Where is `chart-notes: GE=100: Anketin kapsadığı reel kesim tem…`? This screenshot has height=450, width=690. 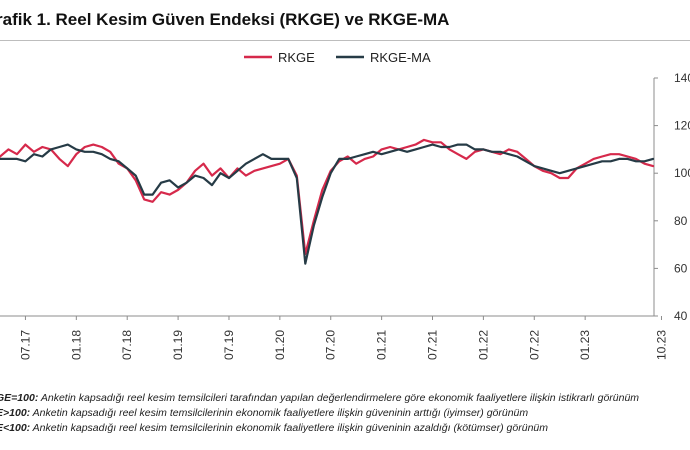
chart-notes: GE=100: Anketin kapsadığı reel kesim tem… is located at coordinates (319, 413).